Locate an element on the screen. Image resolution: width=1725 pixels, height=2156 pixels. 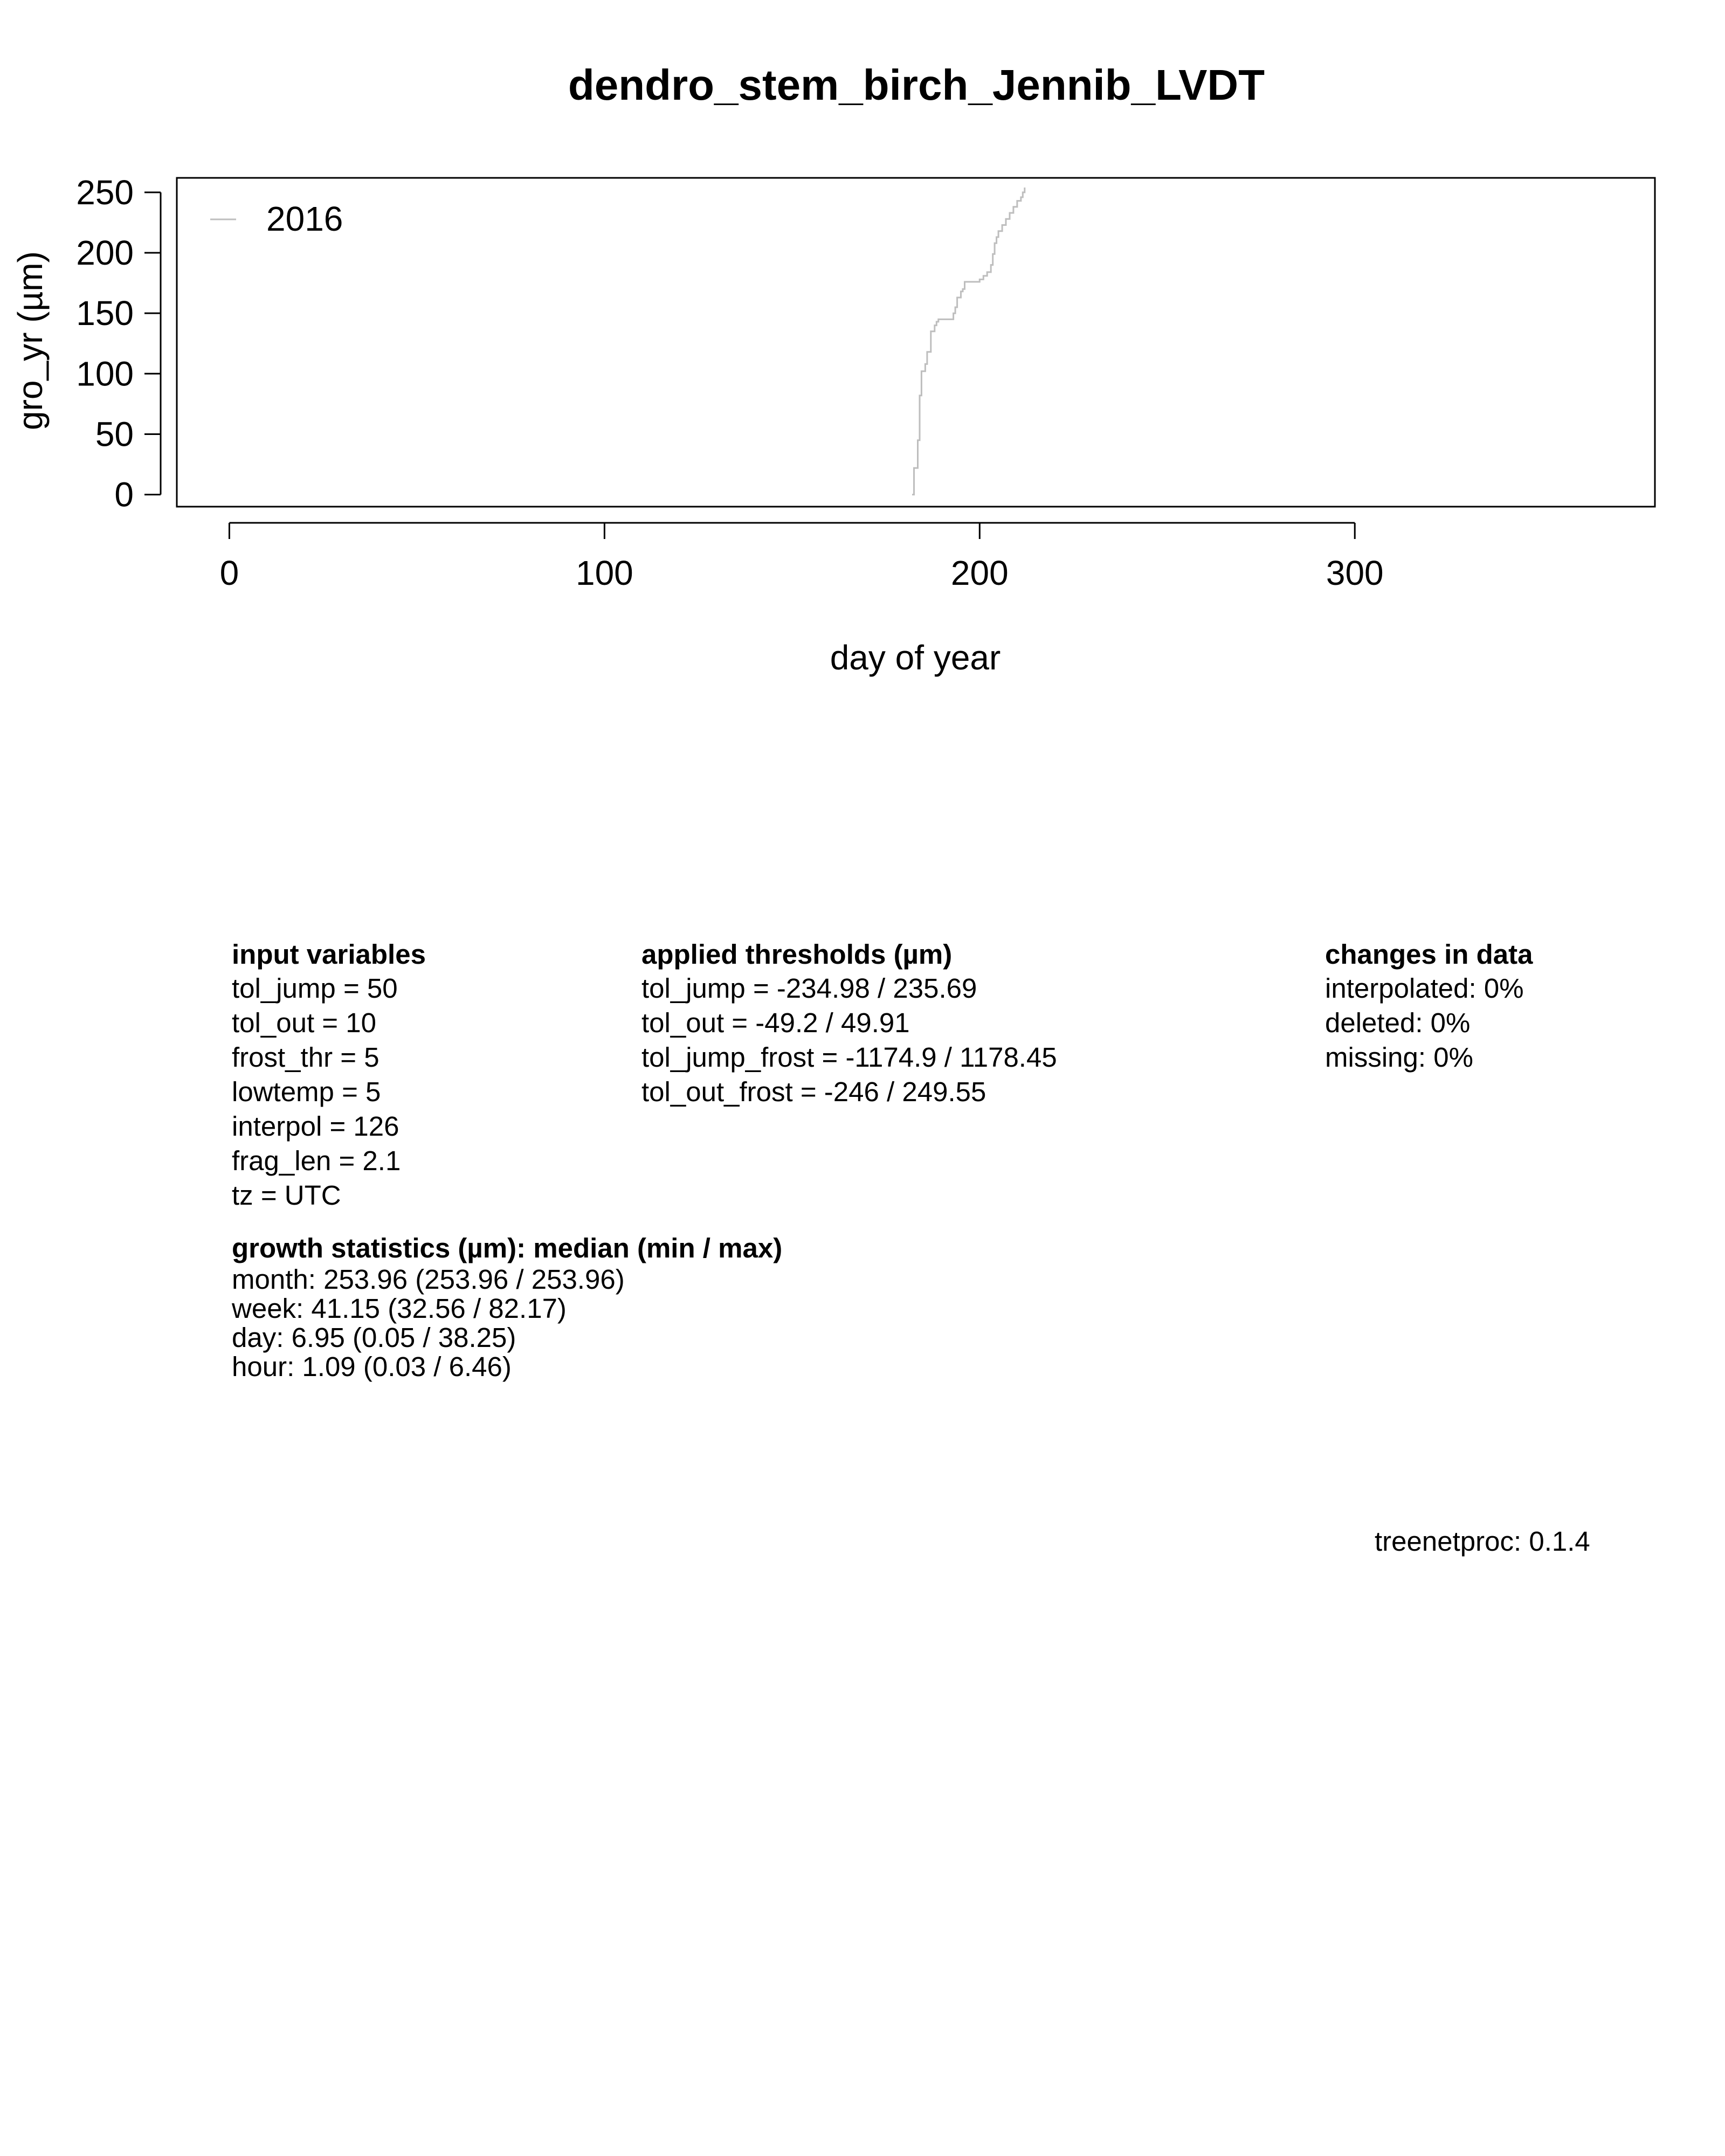
series-line-2016 is located at coordinates (969, 341).